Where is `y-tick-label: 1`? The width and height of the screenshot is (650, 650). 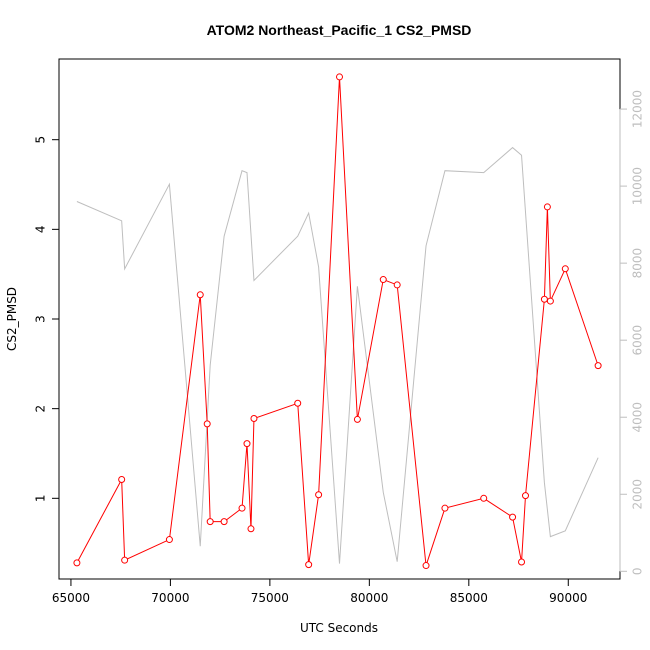 y-tick-label: 1 is located at coordinates (41, 498).